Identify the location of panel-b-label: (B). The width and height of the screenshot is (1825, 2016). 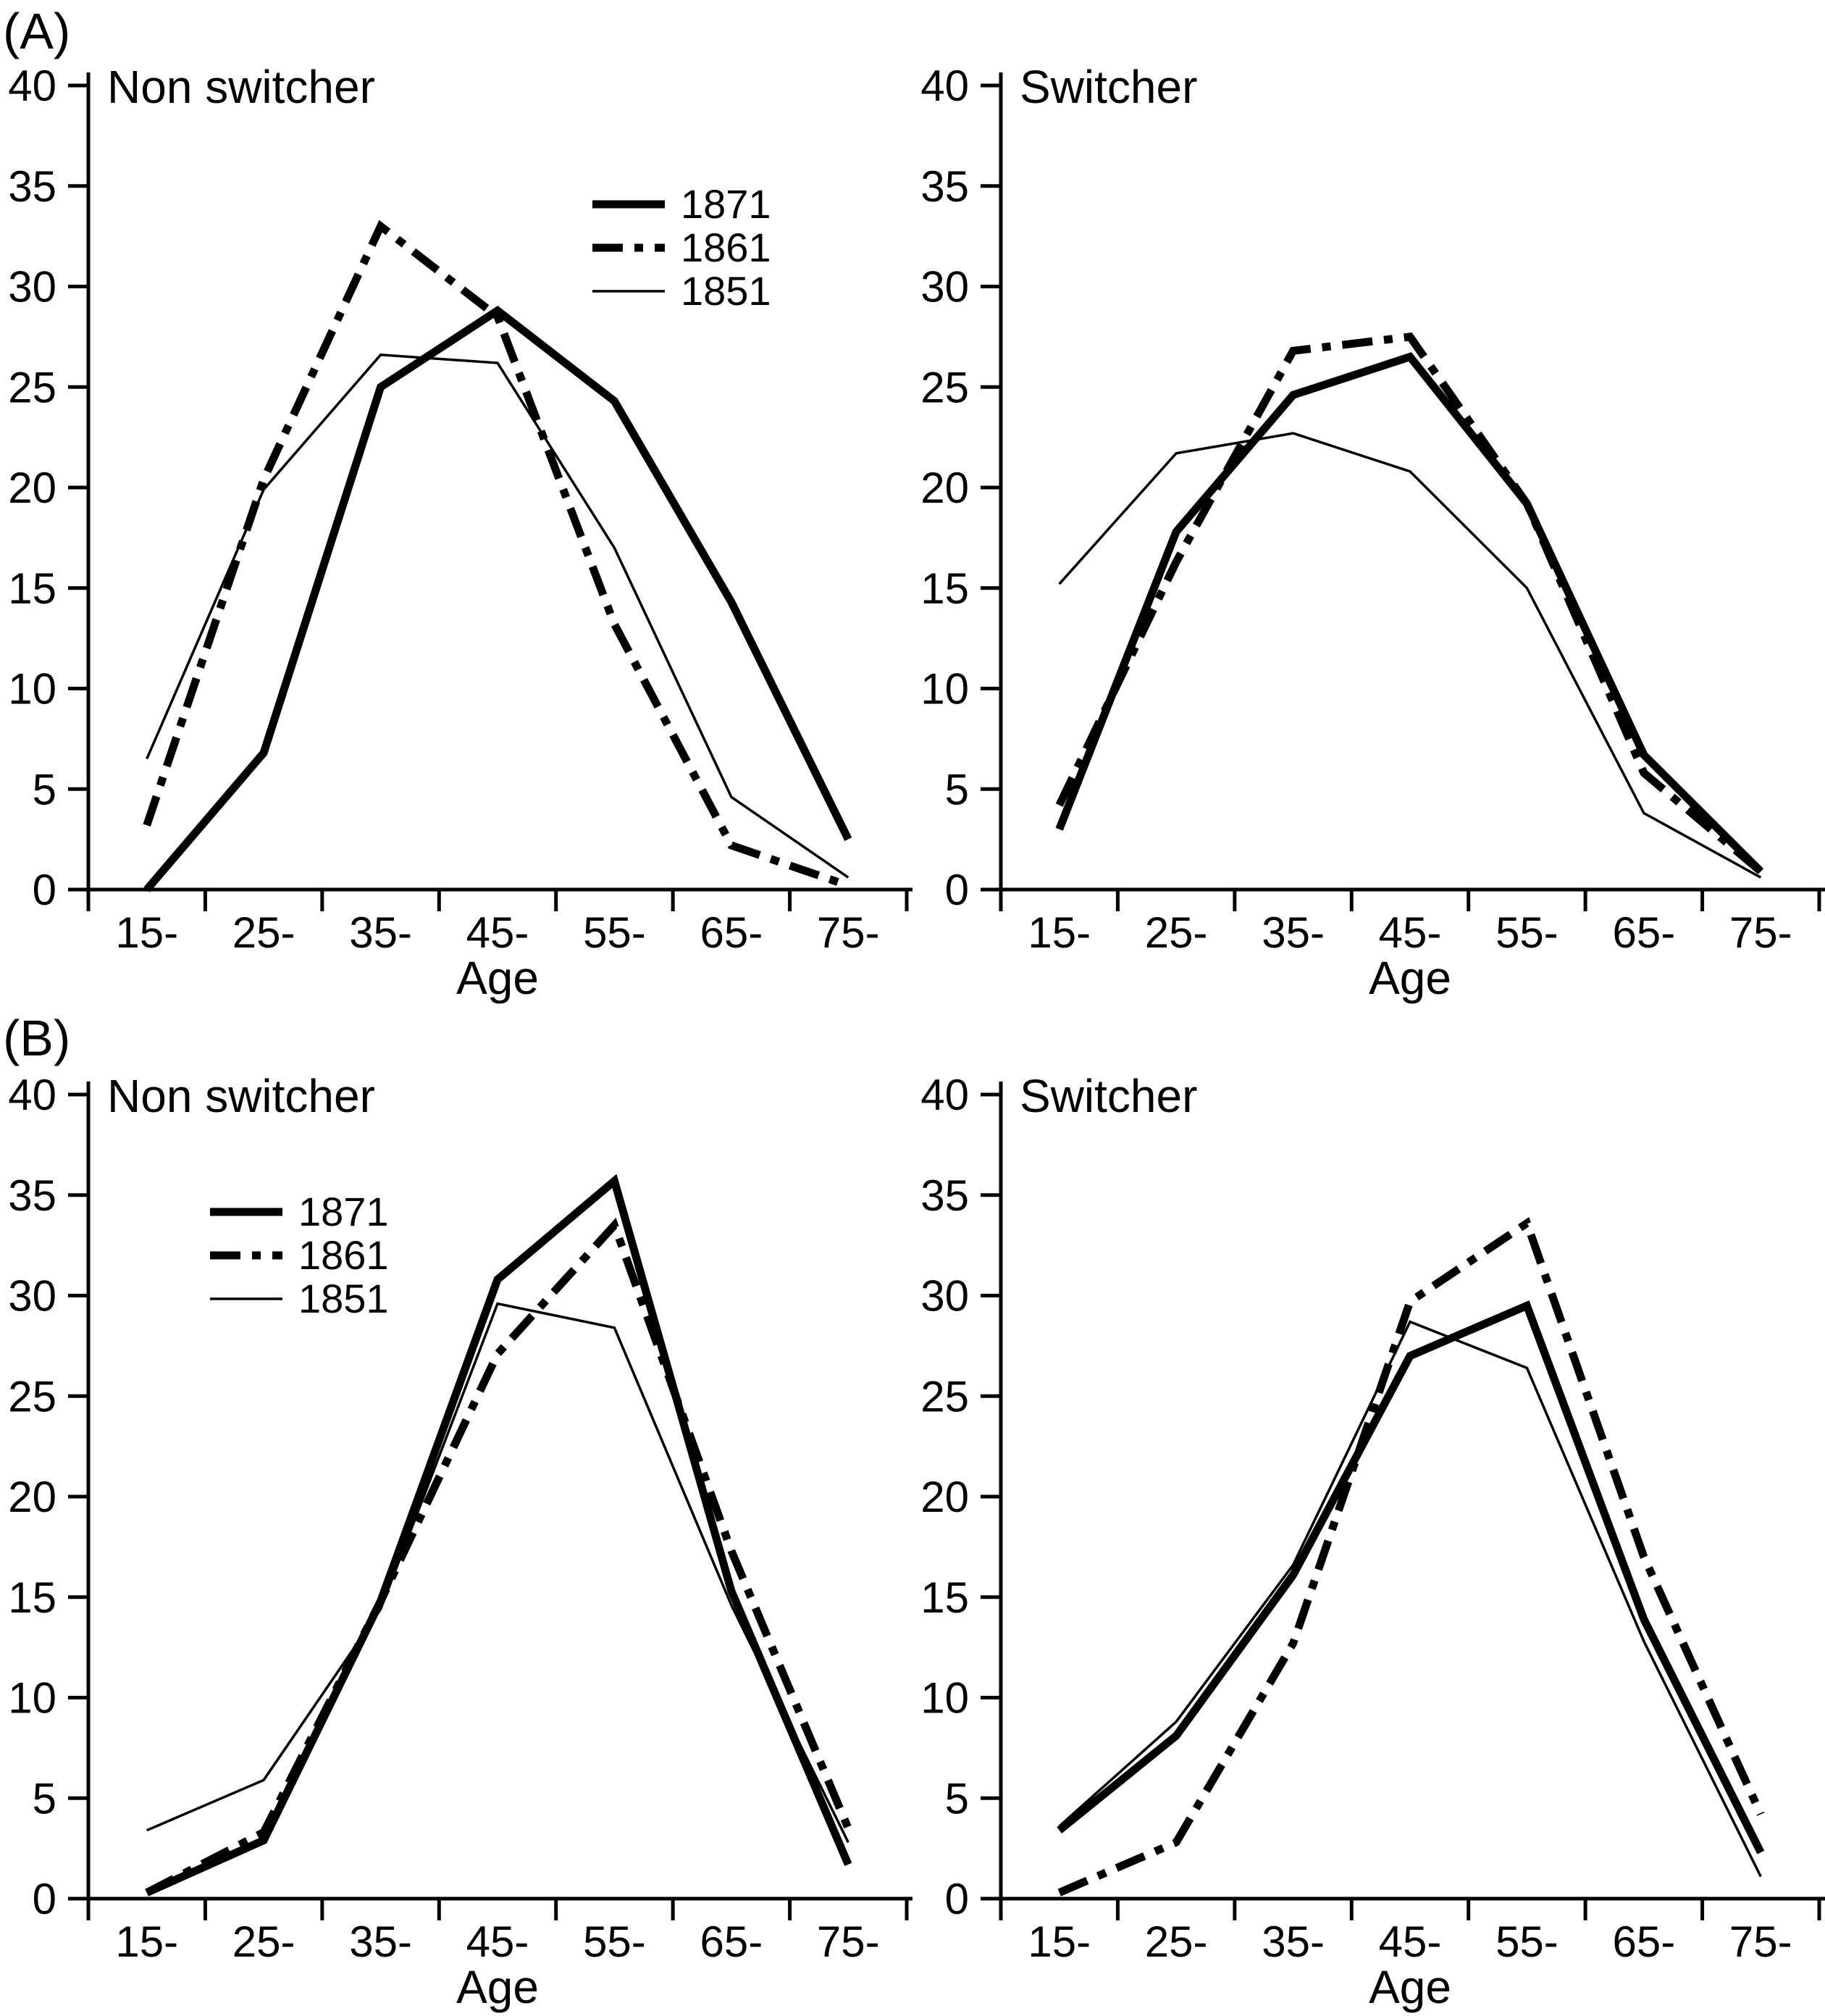
(37, 1038).